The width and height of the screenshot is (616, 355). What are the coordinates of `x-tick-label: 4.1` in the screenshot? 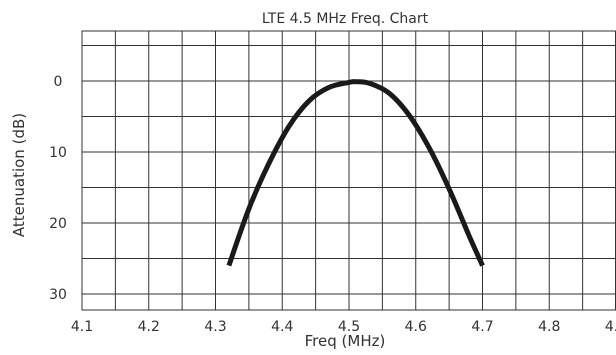 It's located at (82, 327).